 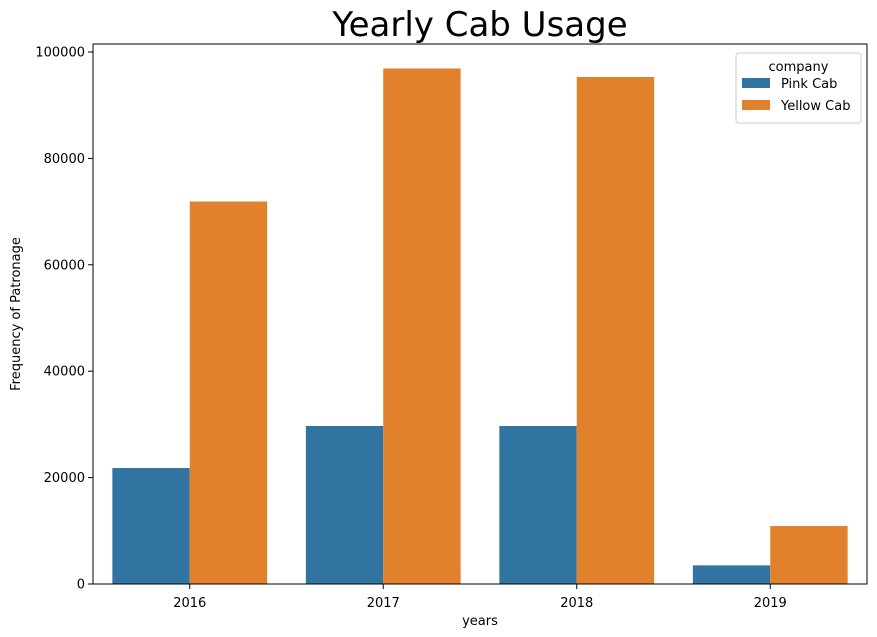 I want to click on y-tick-label: 100000, so click(x=60, y=52).